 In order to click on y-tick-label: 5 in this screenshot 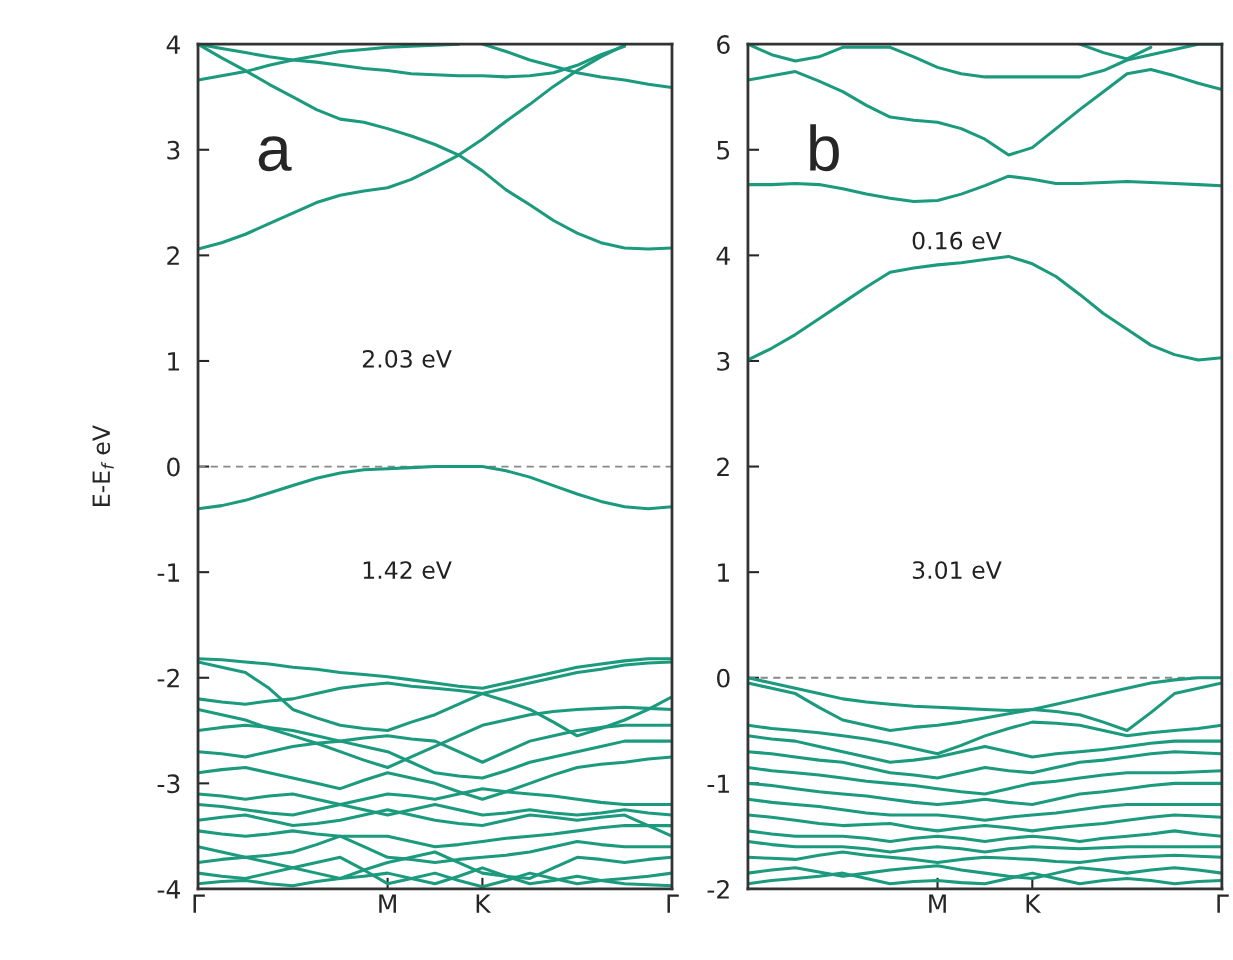, I will do `click(723, 150)`.